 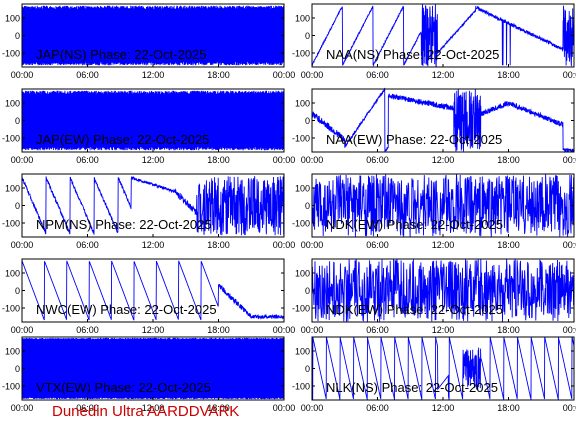 What do you see at coordinates (412, 54) in the screenshot?
I see `panel-title: NAA(NS) Phase: 22-Oct-2025` at bounding box center [412, 54].